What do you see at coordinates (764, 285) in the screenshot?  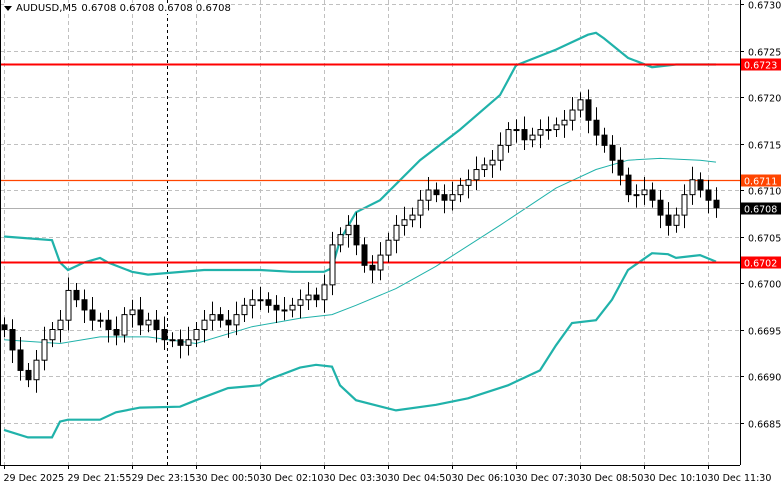 I see `y-tick-label: 0.6700` at bounding box center [764, 285].